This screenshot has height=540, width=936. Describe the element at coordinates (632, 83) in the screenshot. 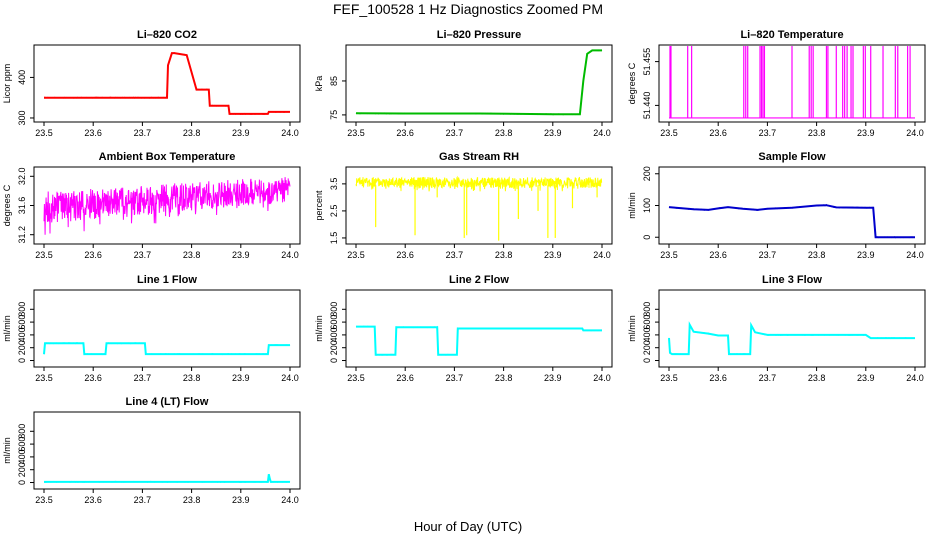

I see `y-axis-label: degrees C` at that location.